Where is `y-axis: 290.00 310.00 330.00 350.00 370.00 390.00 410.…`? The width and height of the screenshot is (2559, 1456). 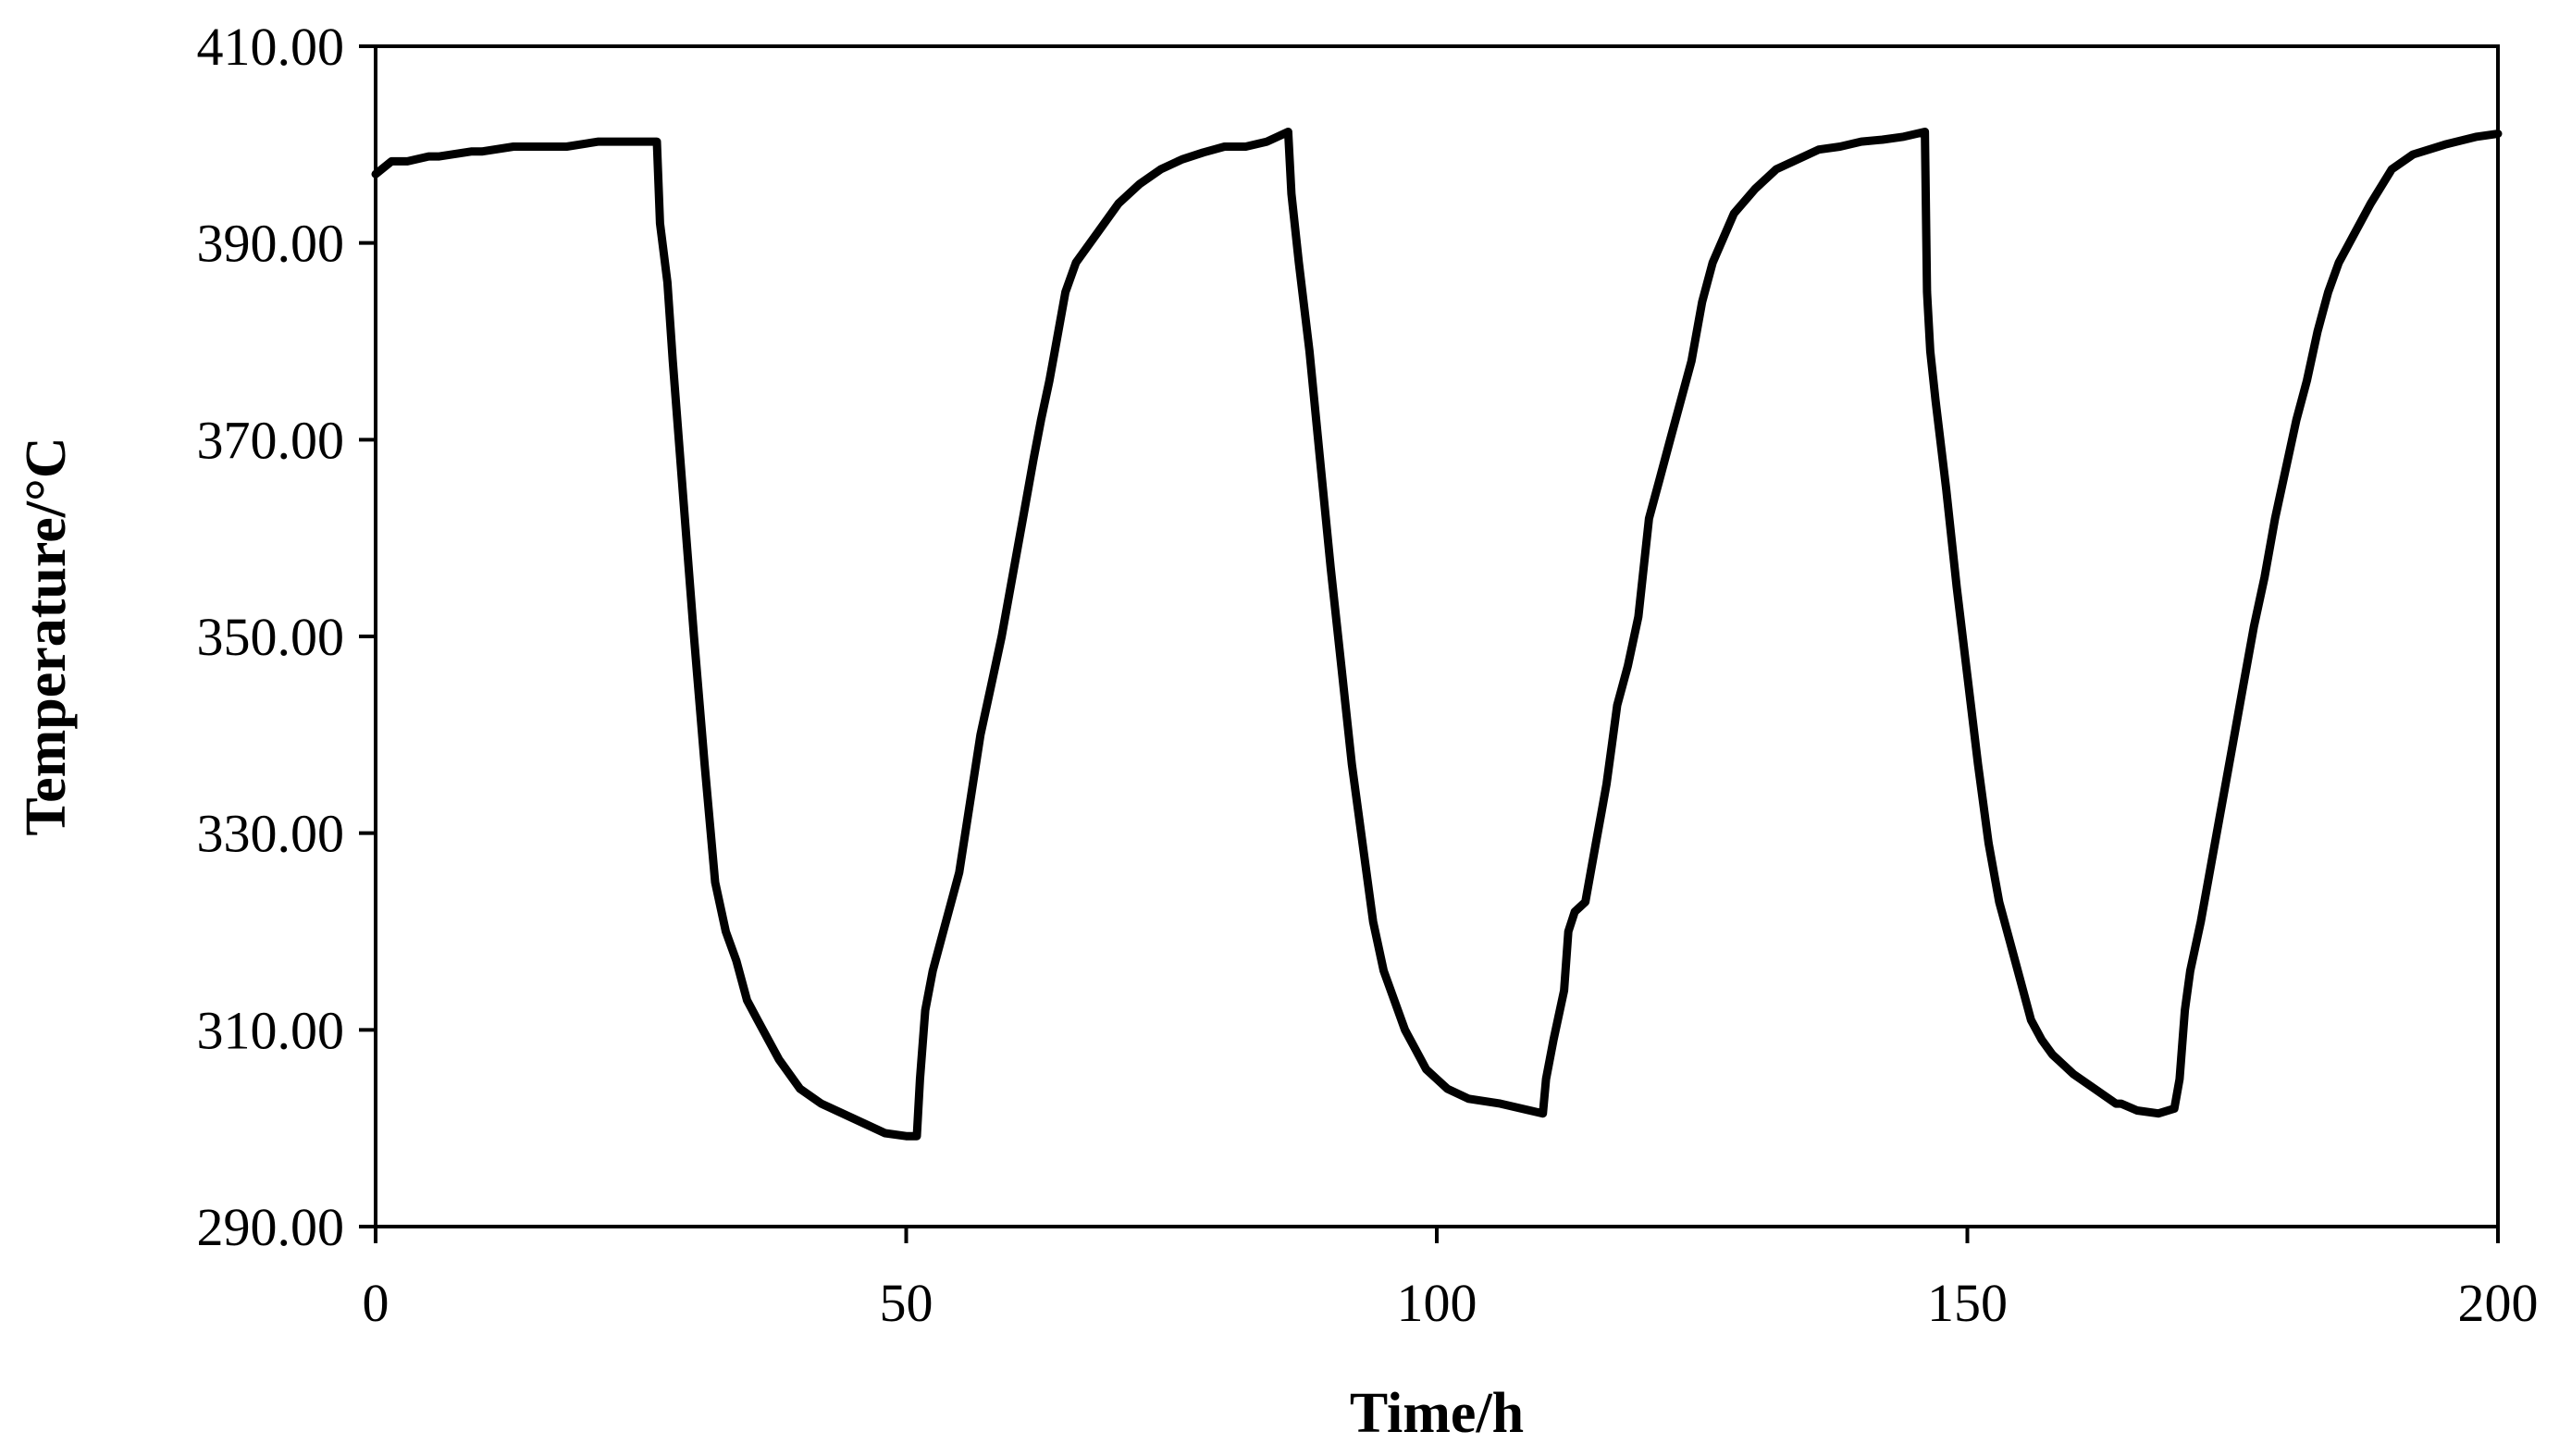 y-axis: 290.00 310.00 330.00 350.00 370.00 390.00 410.… is located at coordinates (286, 637).